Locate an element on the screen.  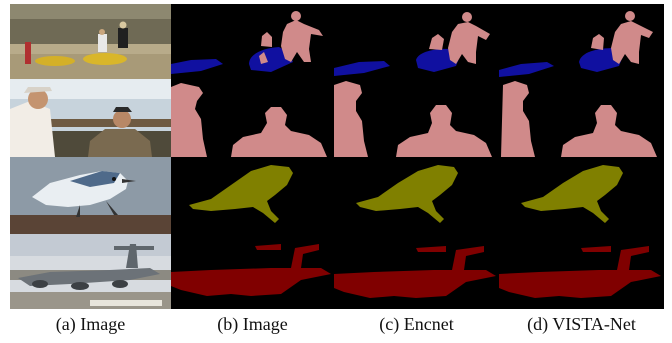
caption-b: (b) Image is located at coordinates (252, 324).